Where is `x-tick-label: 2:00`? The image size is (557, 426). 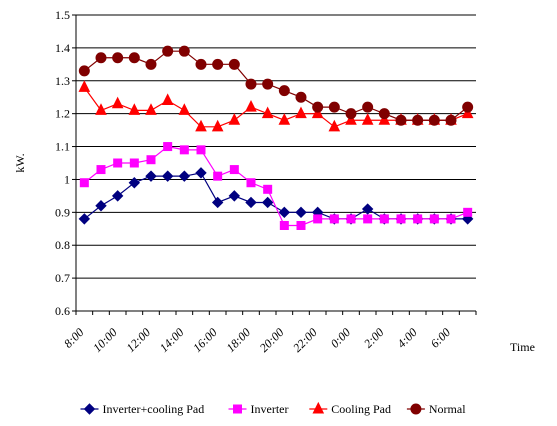
x-tick-label: 2:00 is located at coordinates (373, 337).